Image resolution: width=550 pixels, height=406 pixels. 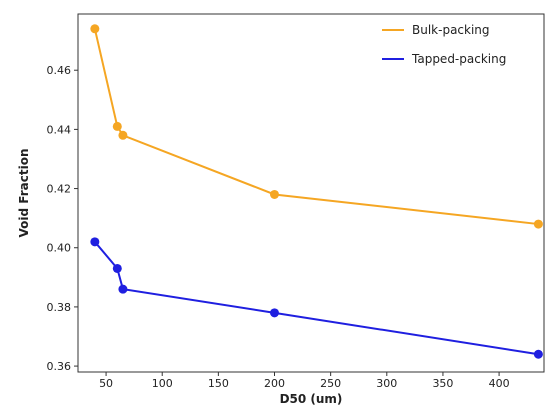 I want to click on legend-item: Tapped-packing, so click(x=444, y=59).